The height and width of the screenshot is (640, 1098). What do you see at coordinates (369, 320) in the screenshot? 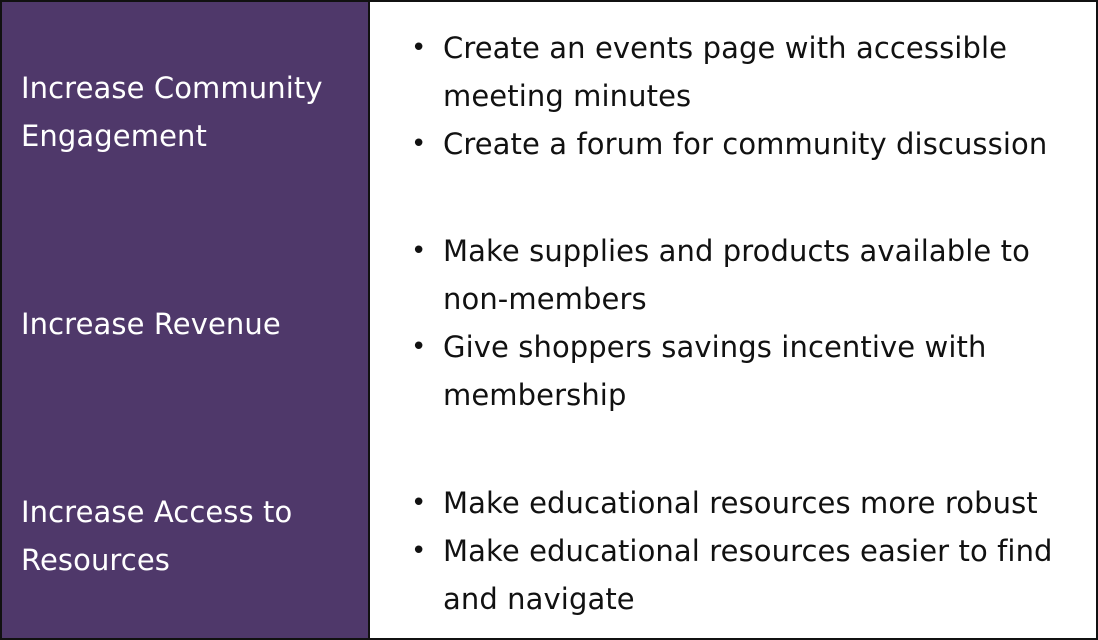
I see `column-divider` at bounding box center [369, 320].